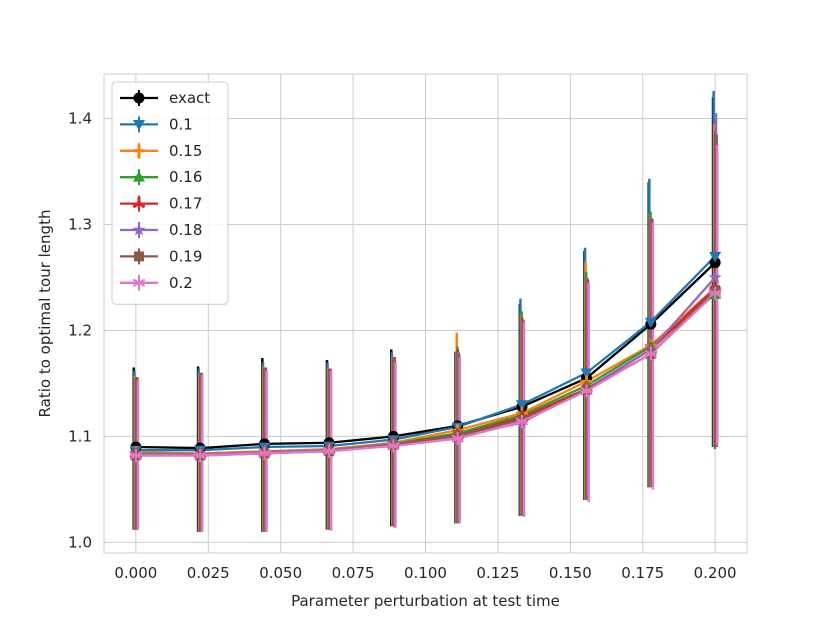  Describe the element at coordinates (135, 573) in the screenshot. I see `x-tick-label: 0.000` at that location.